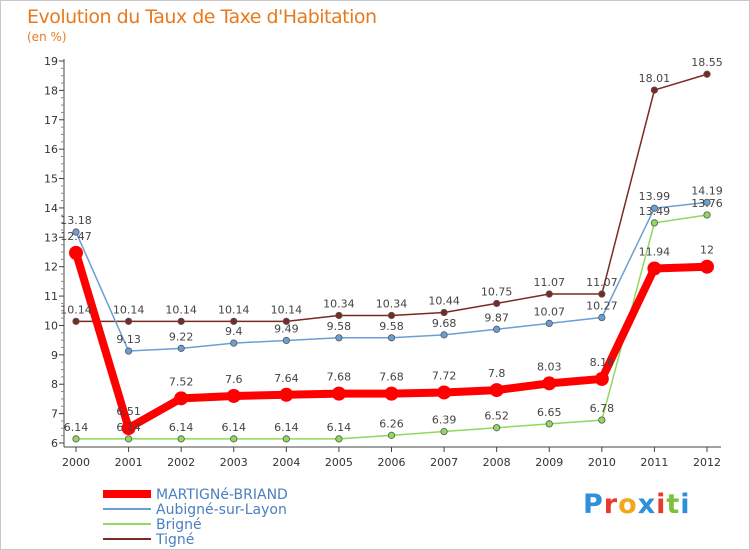  What do you see at coordinates (497, 291) in the screenshot?
I see `data-label: 10.75` at bounding box center [497, 291].